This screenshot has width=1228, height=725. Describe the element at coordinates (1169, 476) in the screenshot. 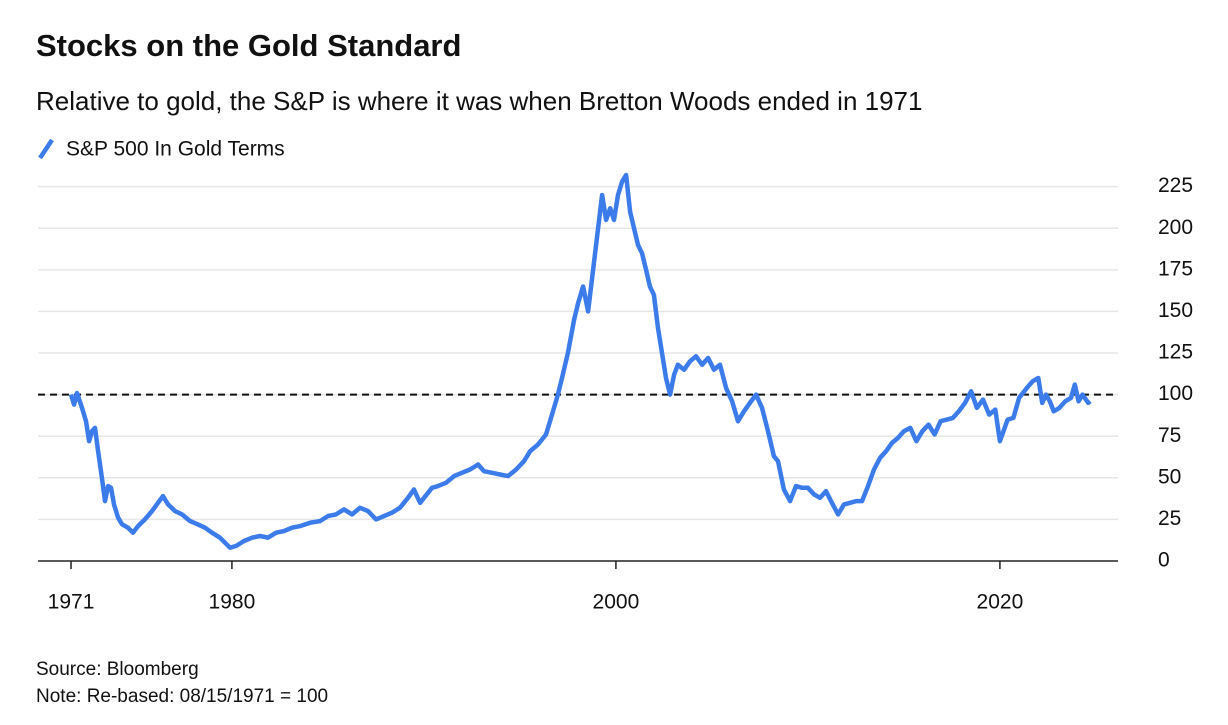

I see `y-tick-label: 50` at that location.